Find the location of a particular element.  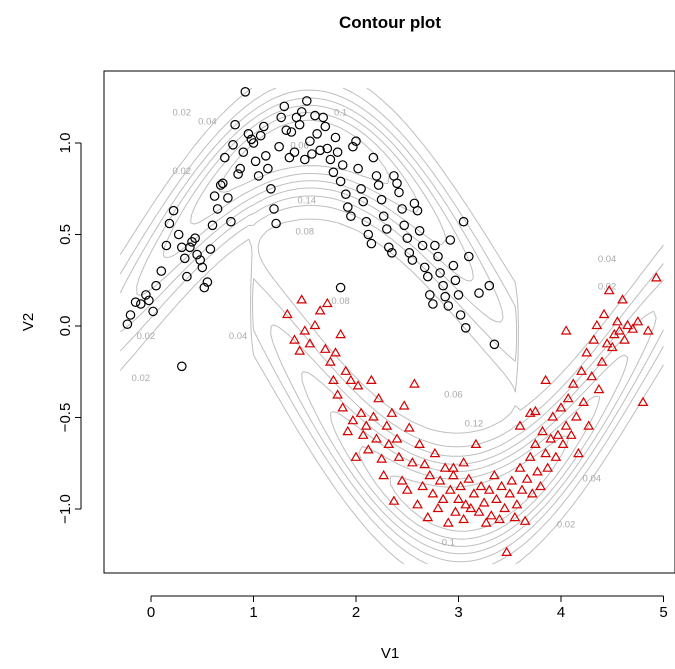

x-tick-label: 4 is located at coordinates (561, 612).